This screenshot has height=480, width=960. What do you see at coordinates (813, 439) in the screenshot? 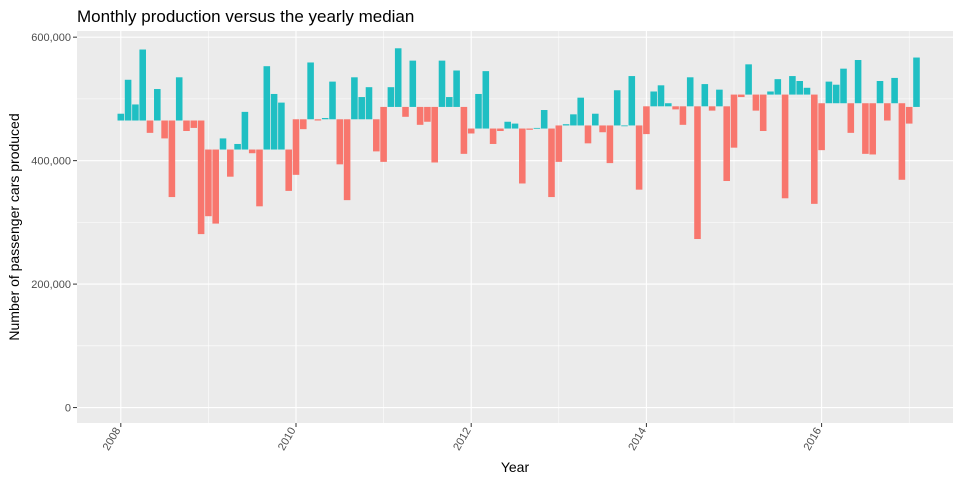
I see `x-tick-label: 2016` at bounding box center [813, 439].